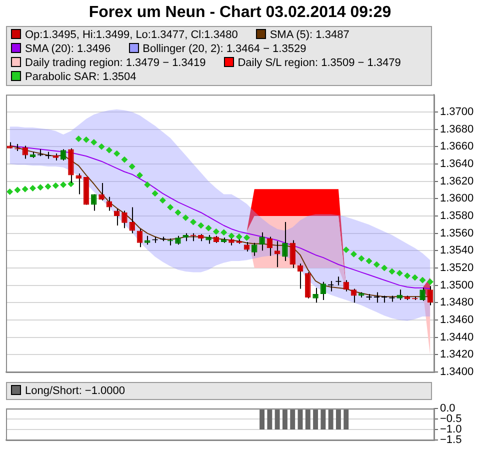 The image size is (480, 457). Describe the element at coordinates (457, 216) in the screenshot. I see `y-tick-label: 1.3580` at that location.